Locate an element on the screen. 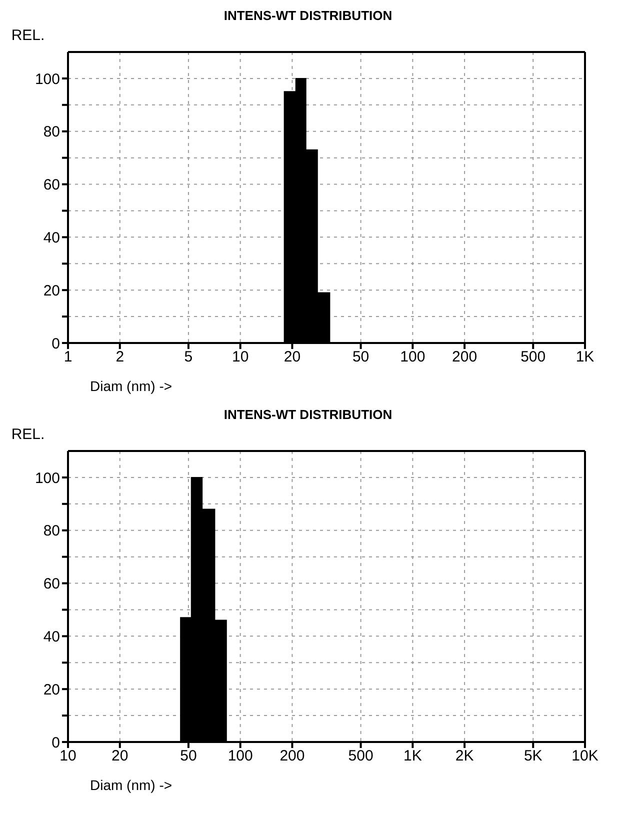 Image resolution: width=624 pixels, height=835 pixels. x-tick-label: 2K is located at coordinates (464, 756).